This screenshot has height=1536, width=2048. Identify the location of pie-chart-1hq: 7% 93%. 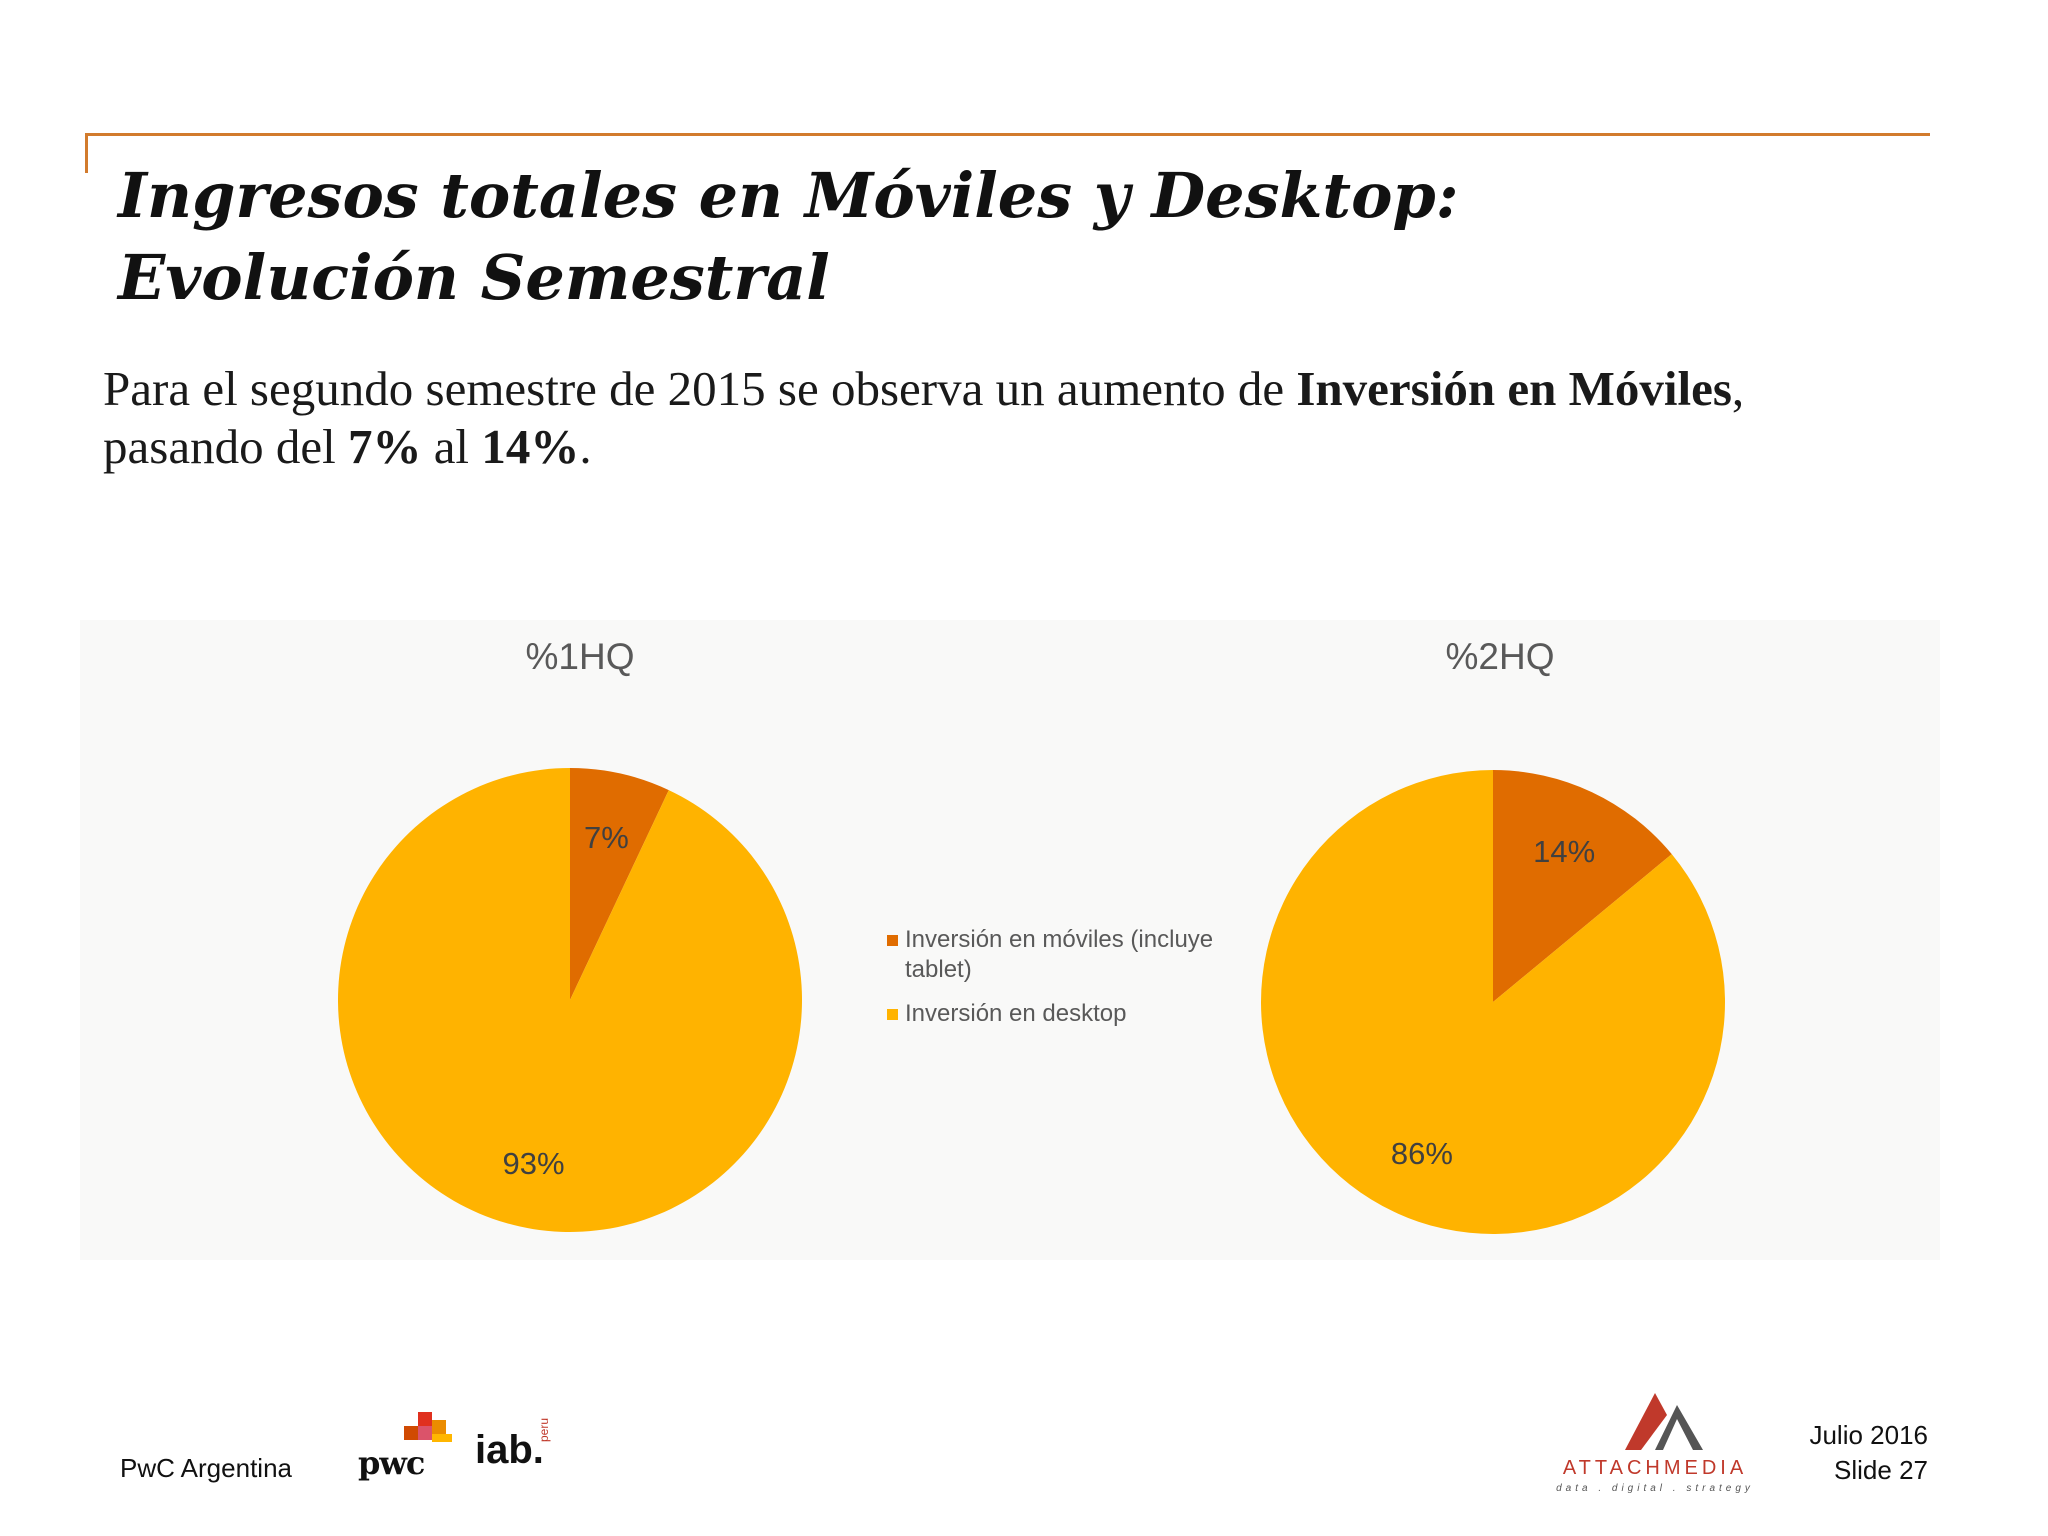
(570, 1000).